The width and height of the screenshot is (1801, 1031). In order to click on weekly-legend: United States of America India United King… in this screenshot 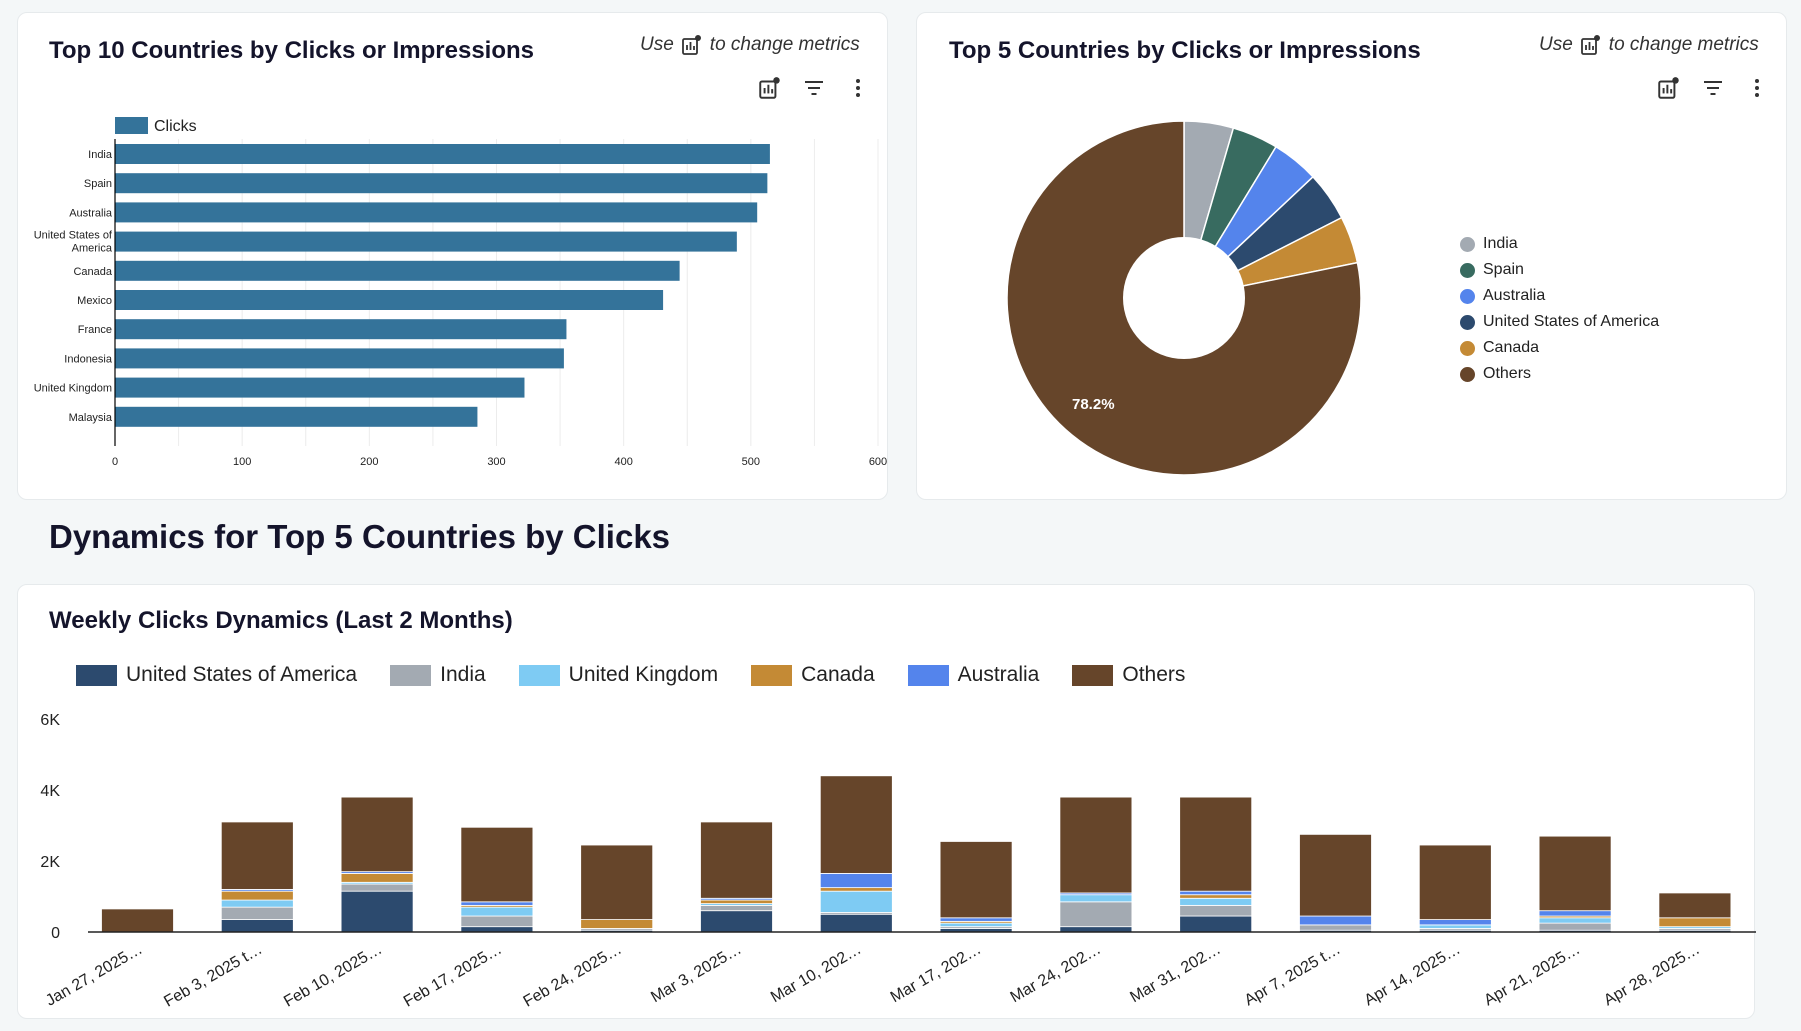, I will do `click(647, 675)`.